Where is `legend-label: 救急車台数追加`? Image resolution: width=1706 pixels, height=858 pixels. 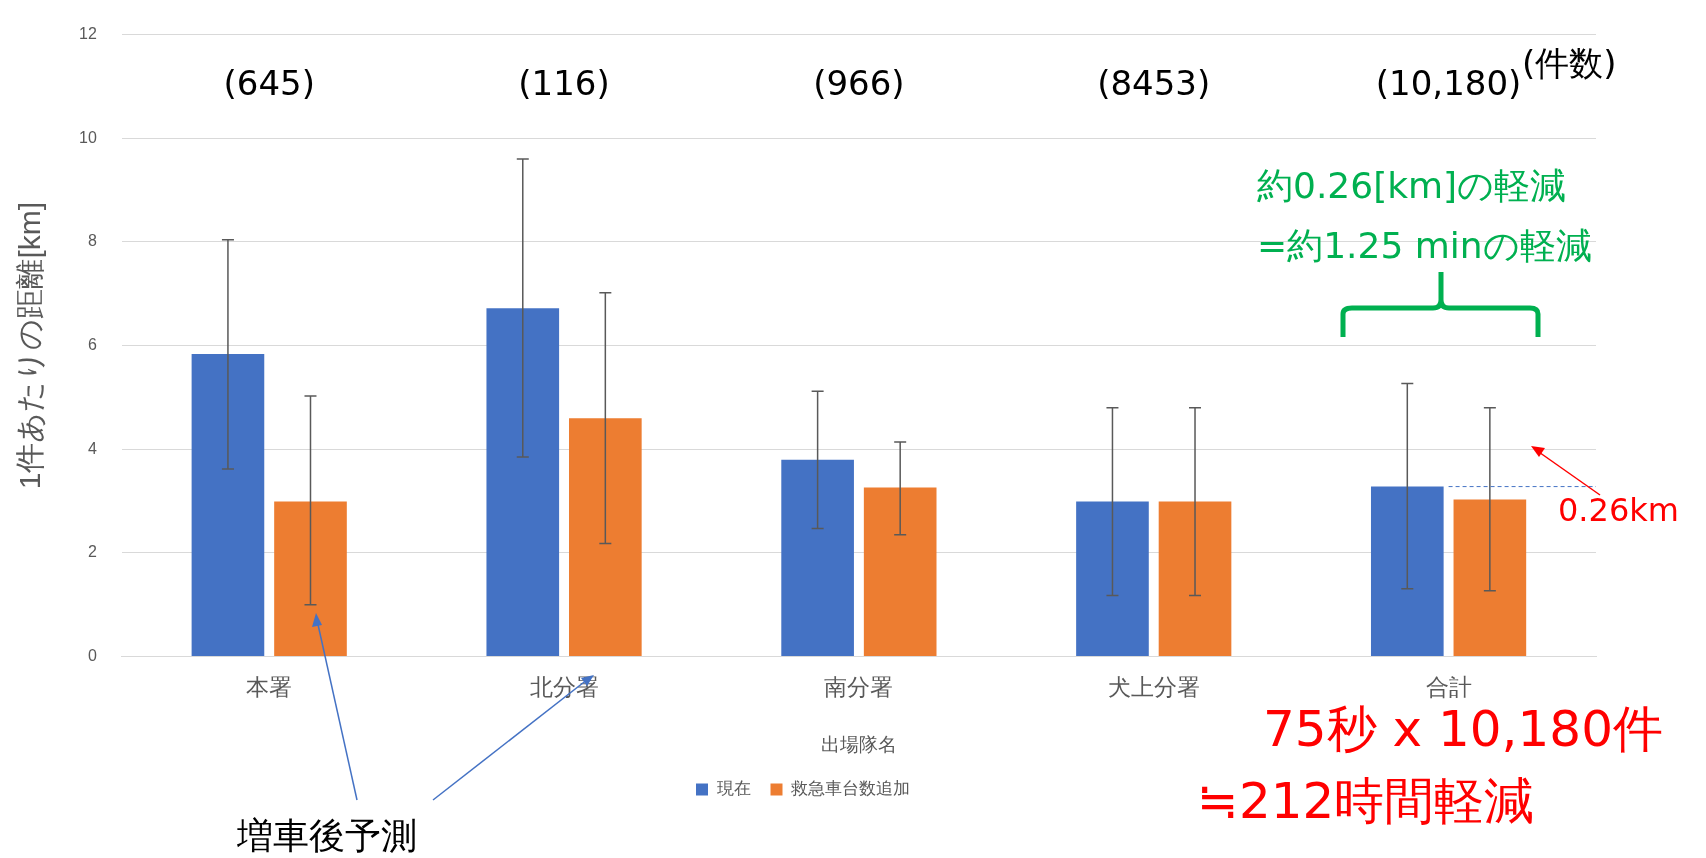
legend-label: 救急車台数追加 is located at coordinates (850, 789).